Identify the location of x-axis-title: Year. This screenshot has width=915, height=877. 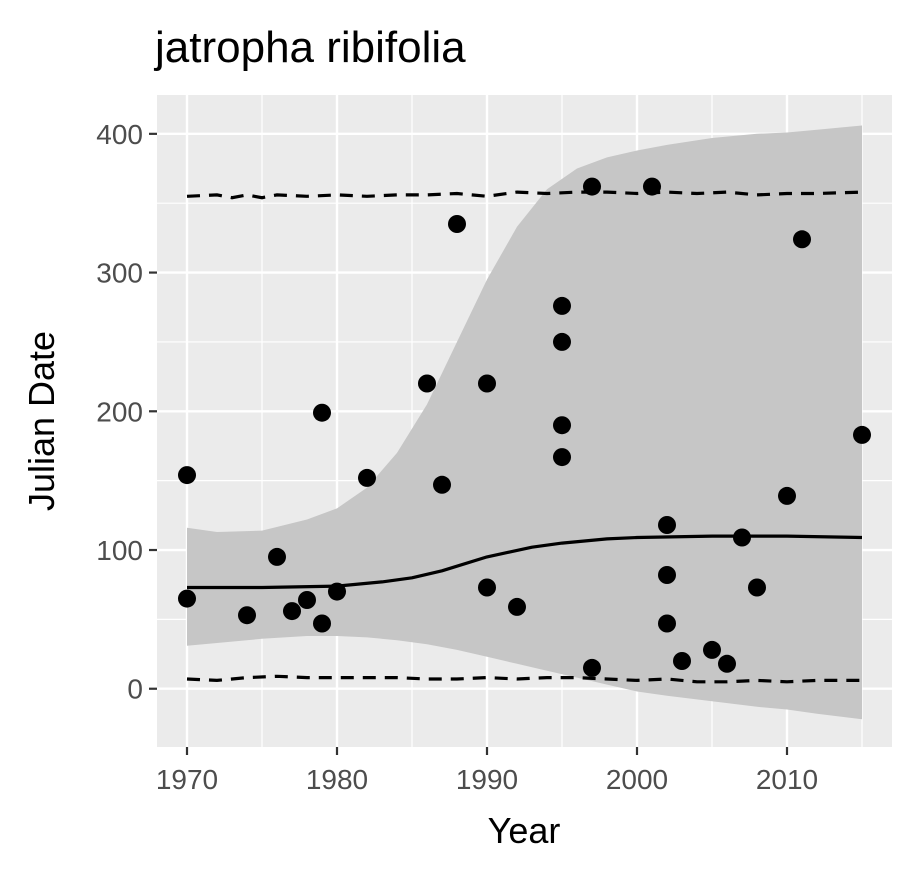
(524, 830).